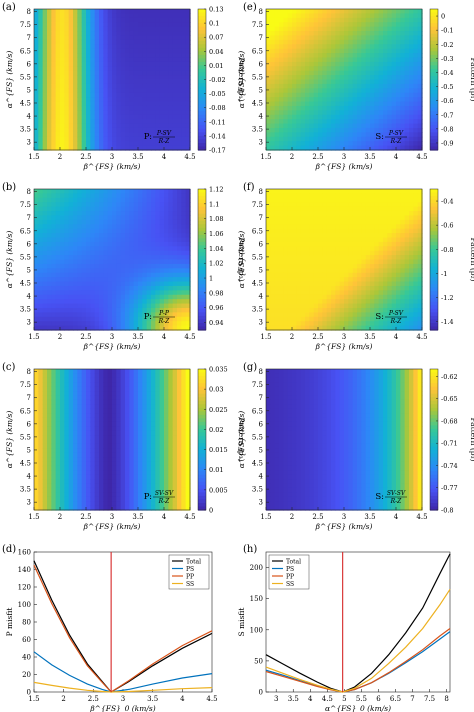 The height and width of the screenshot is (712, 474). I want to click on y-axis-label: α^{FS} (km/s), so click(241, 80).